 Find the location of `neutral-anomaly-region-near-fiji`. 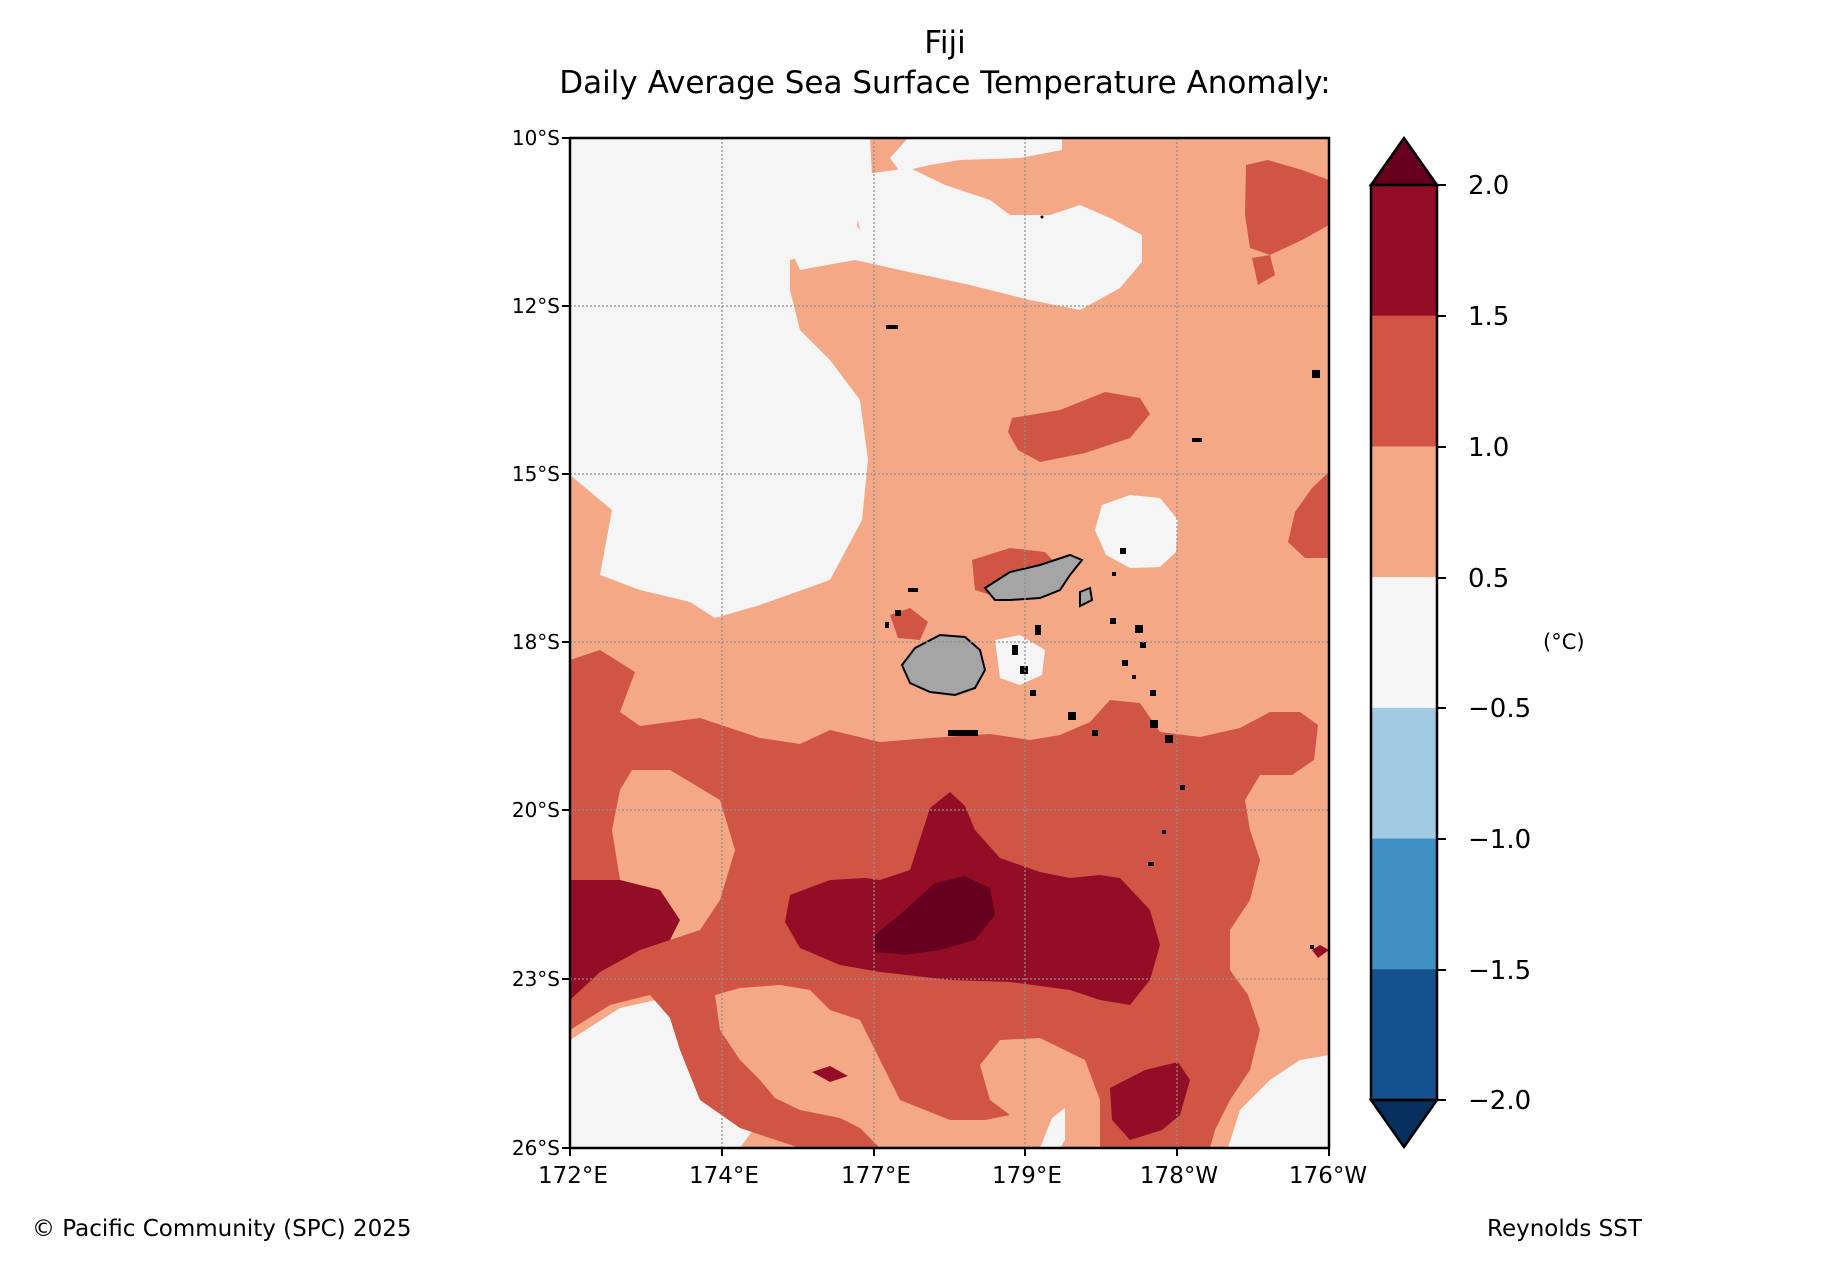

neutral-anomaly-region-near-fiji is located at coordinates (1020, 660).